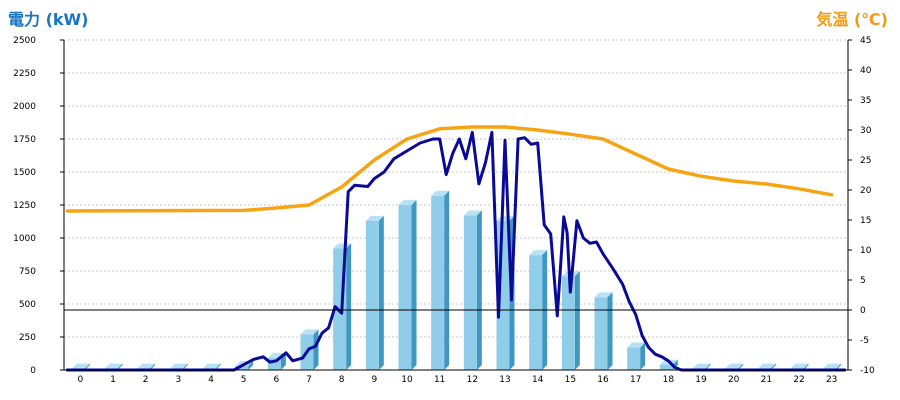  What do you see at coordinates (472, 380) in the screenshot?
I see `x-tick-label: 12` at bounding box center [472, 380].